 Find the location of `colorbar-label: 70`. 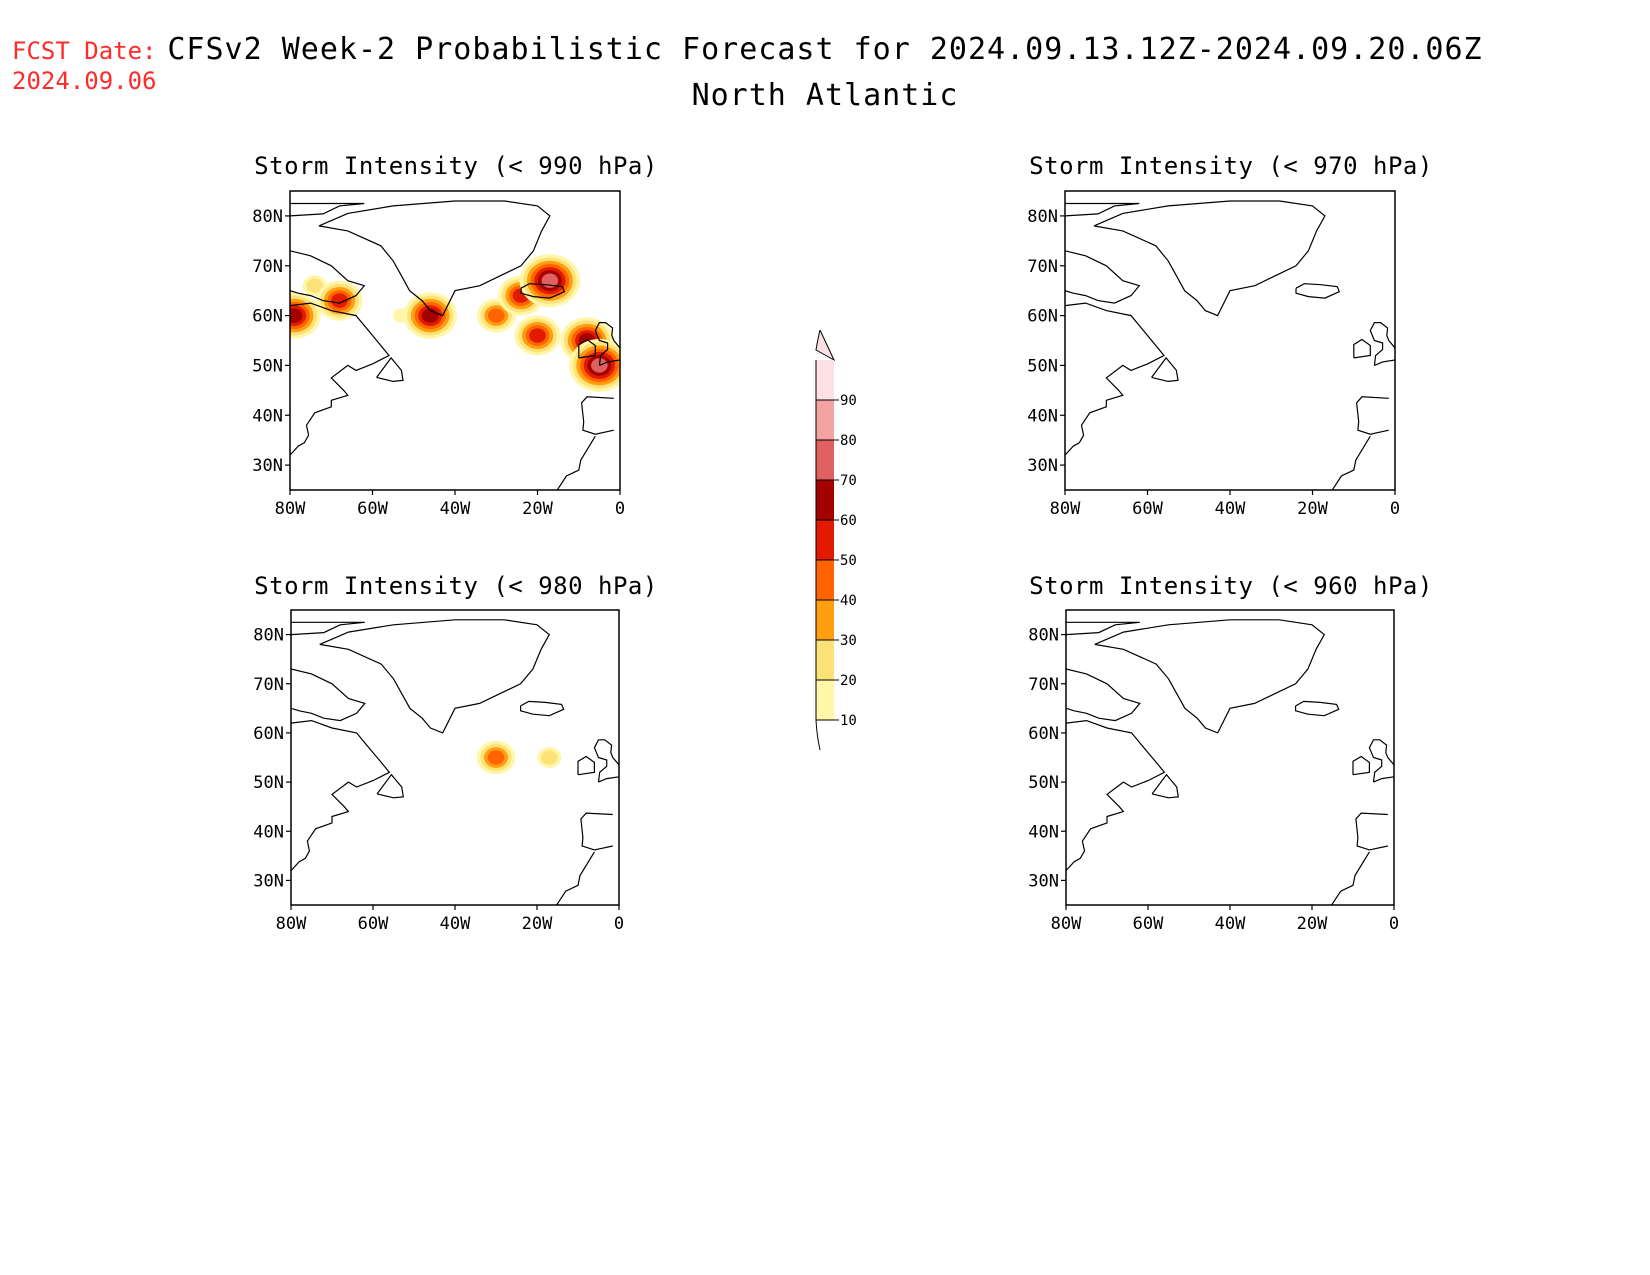

colorbar-label: 70 is located at coordinates (848, 481).